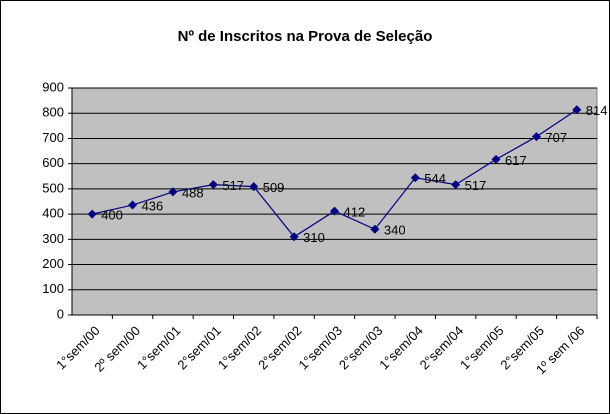  What do you see at coordinates (53, 162) in the screenshot?
I see `y-tick-label: 600` at bounding box center [53, 162].